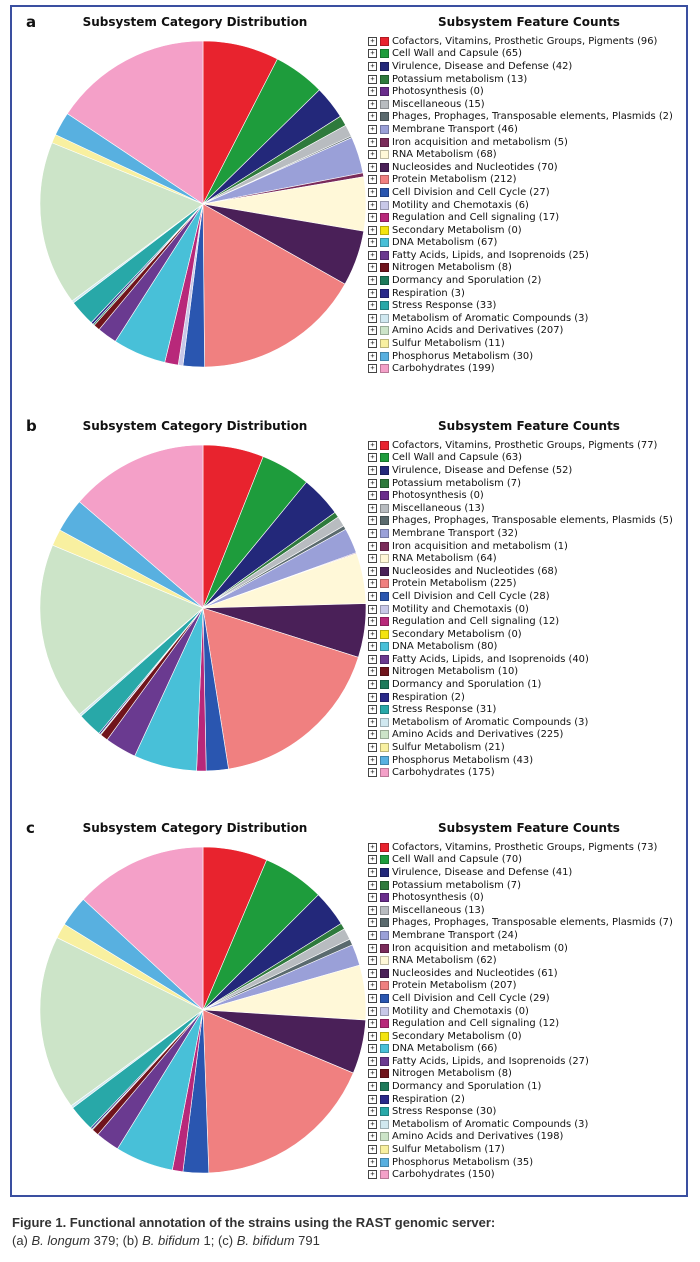 The image size is (700, 1262). I want to click on legend-item: + Phosphorus Metabolism (35), so click(527, 1162).